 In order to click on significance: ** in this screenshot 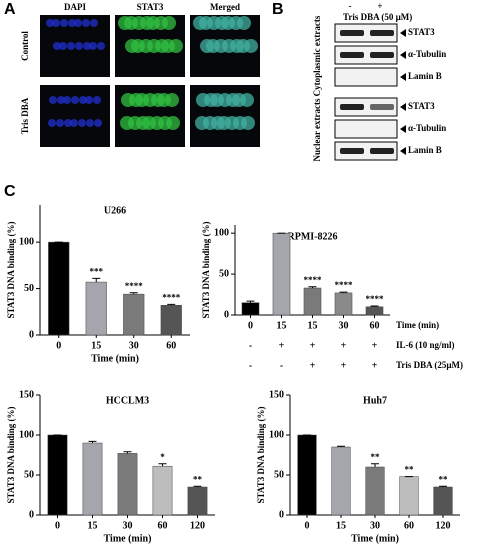, I will do `click(376, 457)`.